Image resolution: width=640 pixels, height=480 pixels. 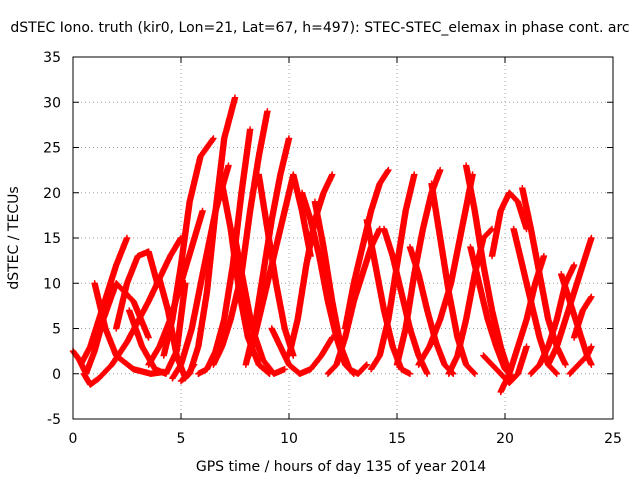 What do you see at coordinates (280, 265) in the screenshot?
I see `series-arc18` at bounding box center [280, 265].